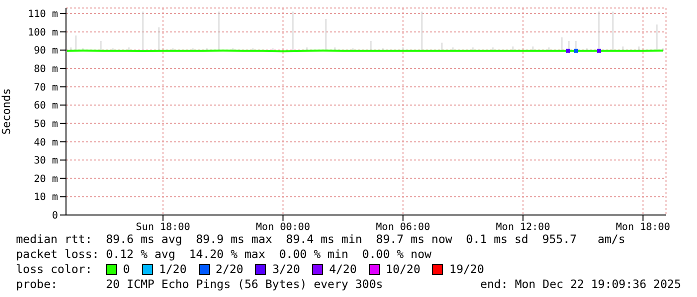  Describe the element at coordinates (230, 269) in the screenshot. I see `legend-label: 2/20` at that location.